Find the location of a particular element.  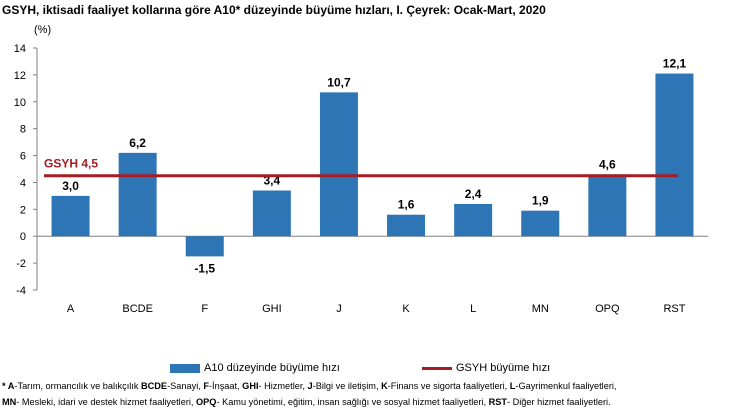

y-tick-label: 0 is located at coordinates (23, 237).